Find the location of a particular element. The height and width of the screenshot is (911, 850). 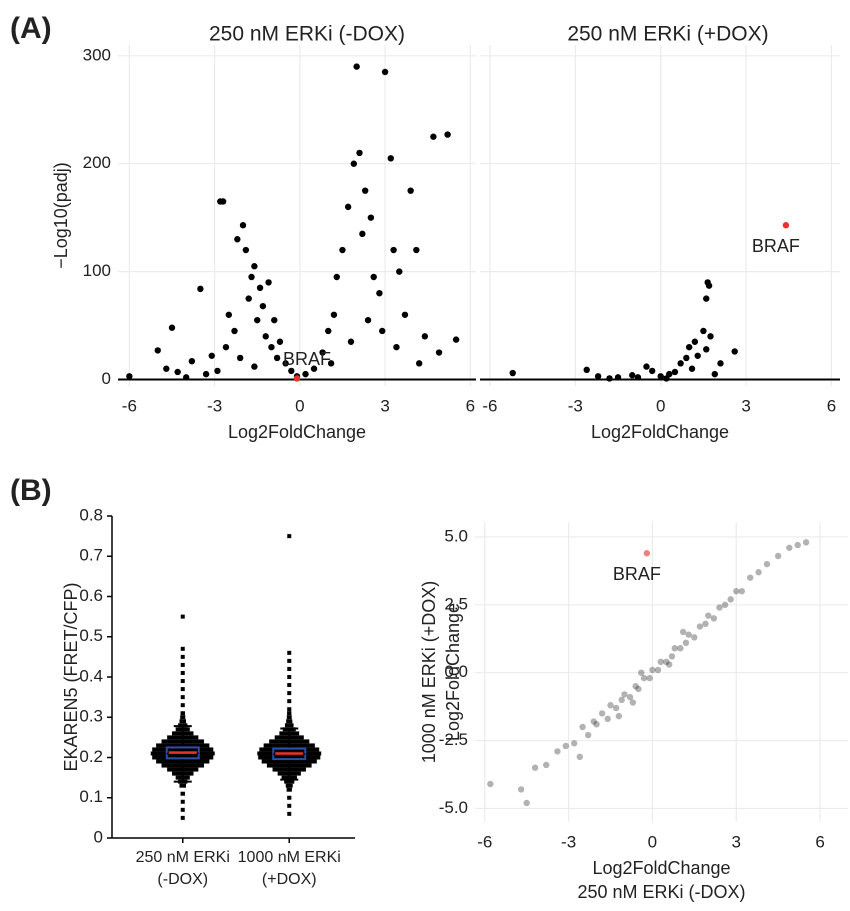

x-tick-label: -3 is located at coordinates (568, 841).